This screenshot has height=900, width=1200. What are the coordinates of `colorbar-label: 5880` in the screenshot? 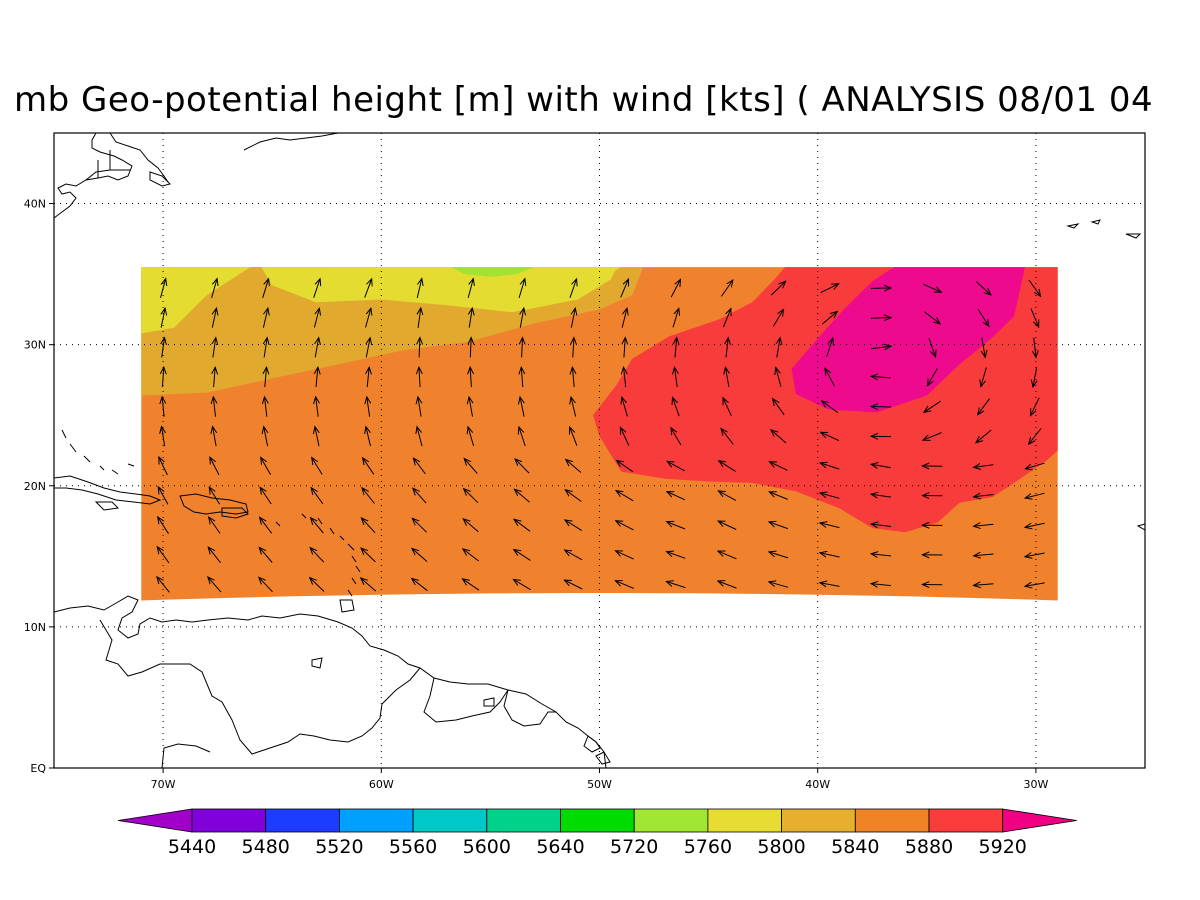 It's located at (929, 847).